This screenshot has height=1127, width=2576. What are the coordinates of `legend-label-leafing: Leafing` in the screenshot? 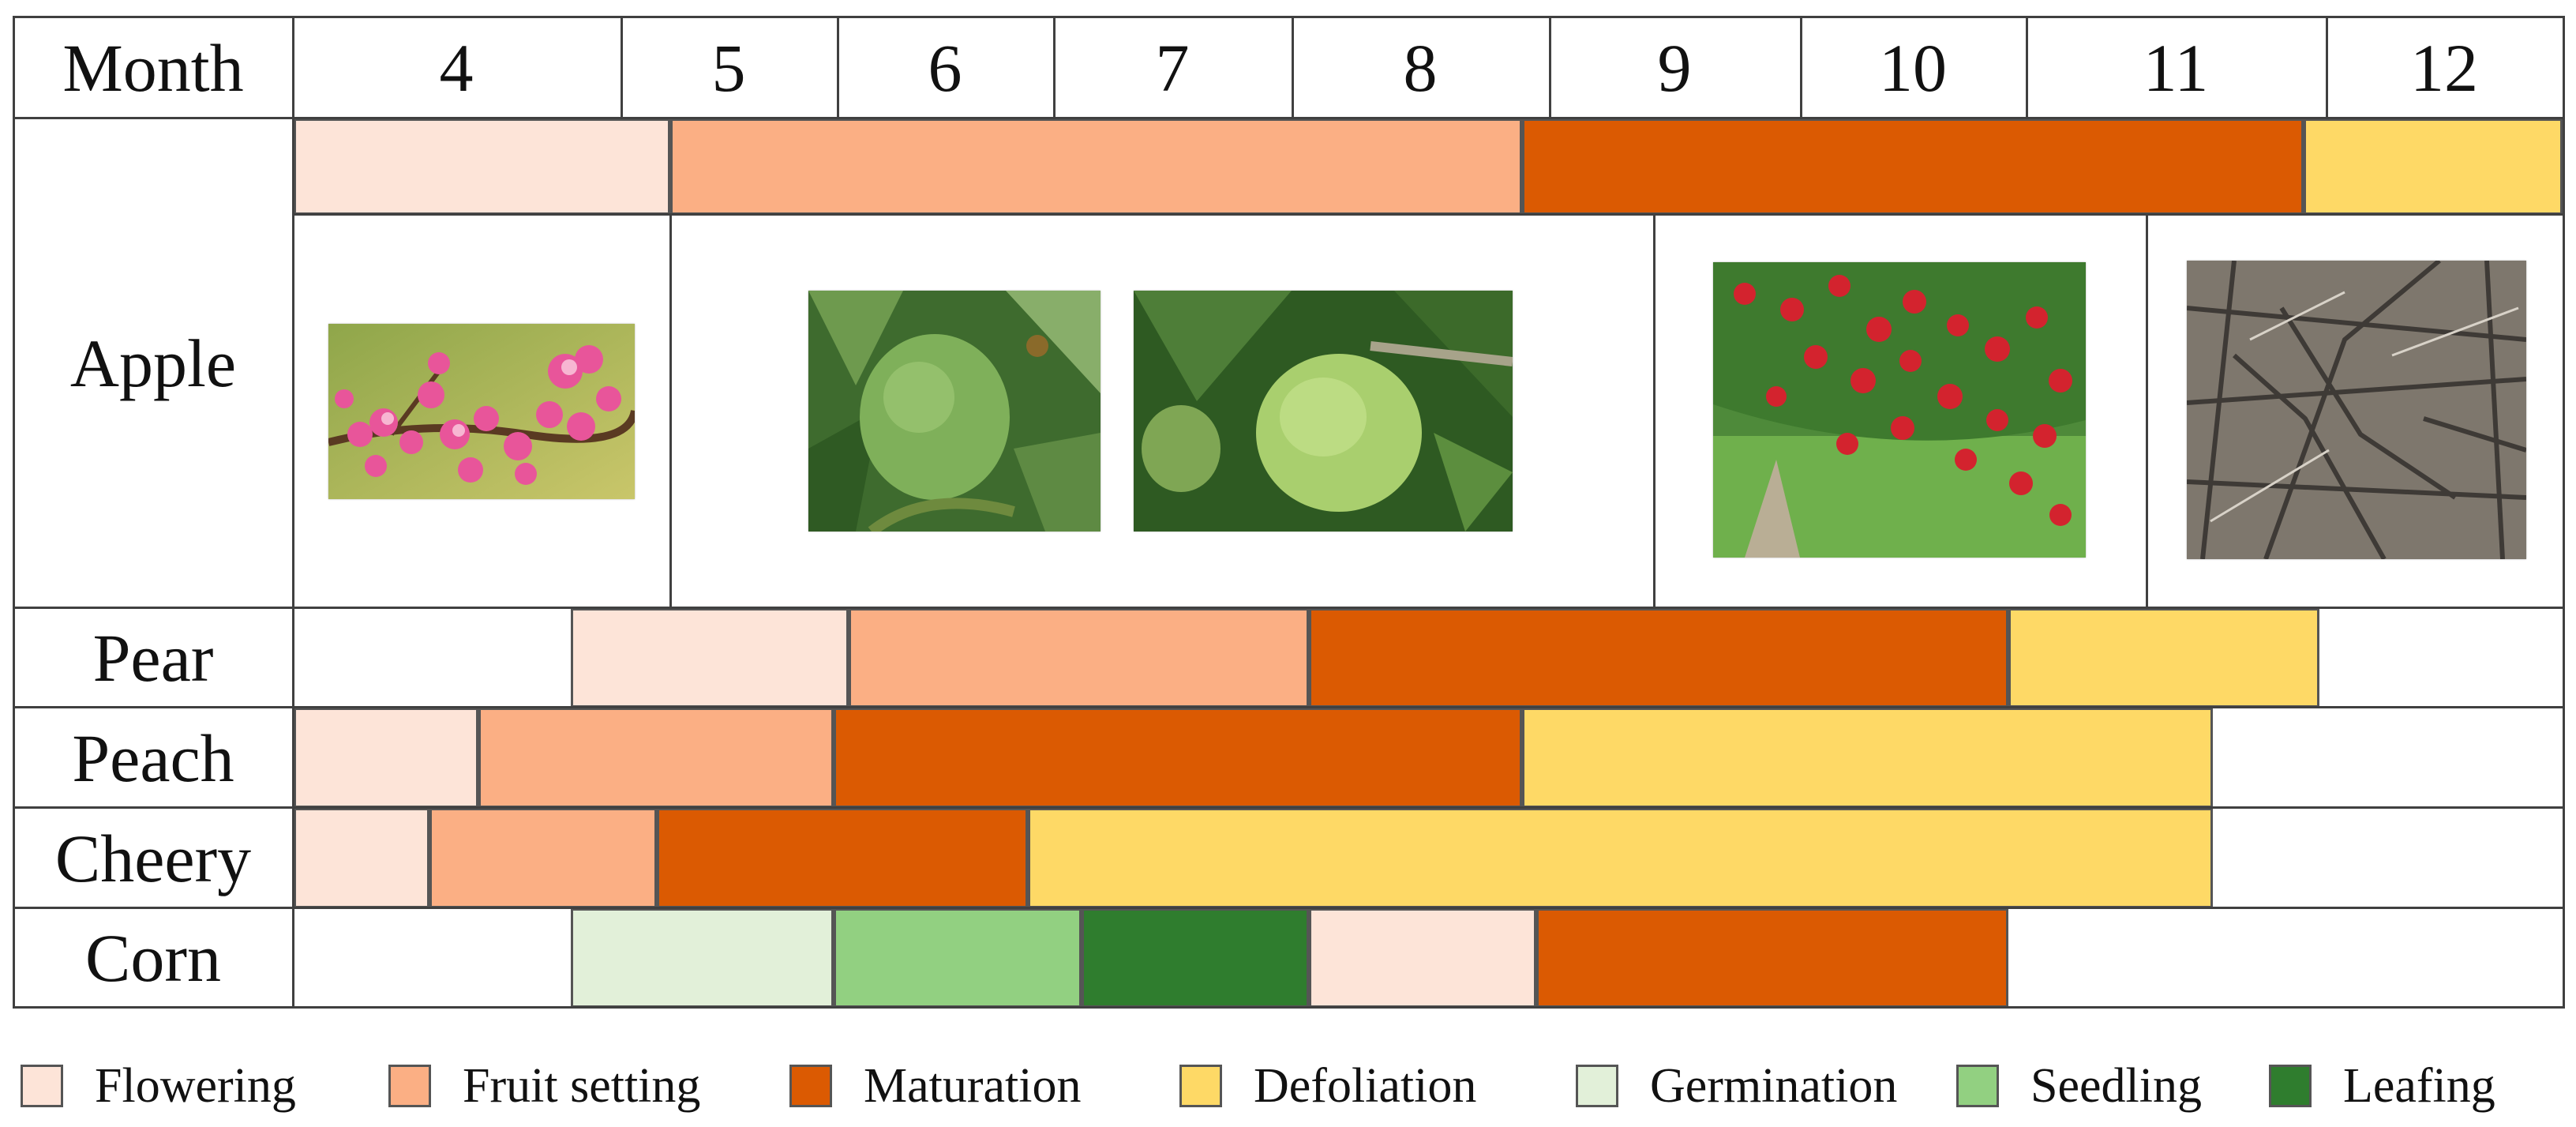 It's located at (2419, 1085).